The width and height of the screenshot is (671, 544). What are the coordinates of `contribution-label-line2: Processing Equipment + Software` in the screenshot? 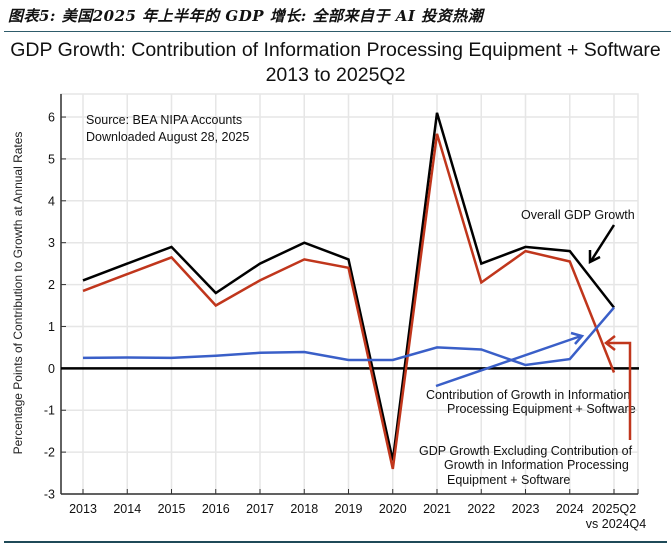 It's located at (541, 409).